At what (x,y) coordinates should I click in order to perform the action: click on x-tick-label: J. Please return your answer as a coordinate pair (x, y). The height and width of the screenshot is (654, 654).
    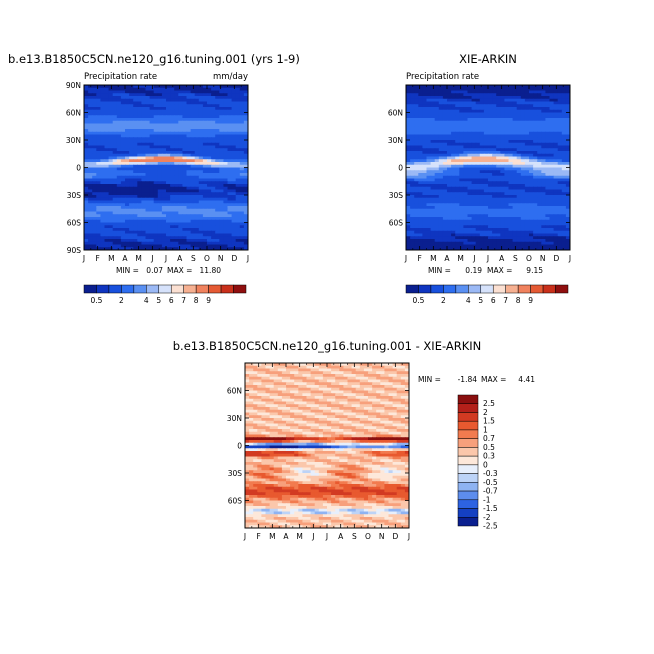
    Looking at the image, I should click on (473, 258).